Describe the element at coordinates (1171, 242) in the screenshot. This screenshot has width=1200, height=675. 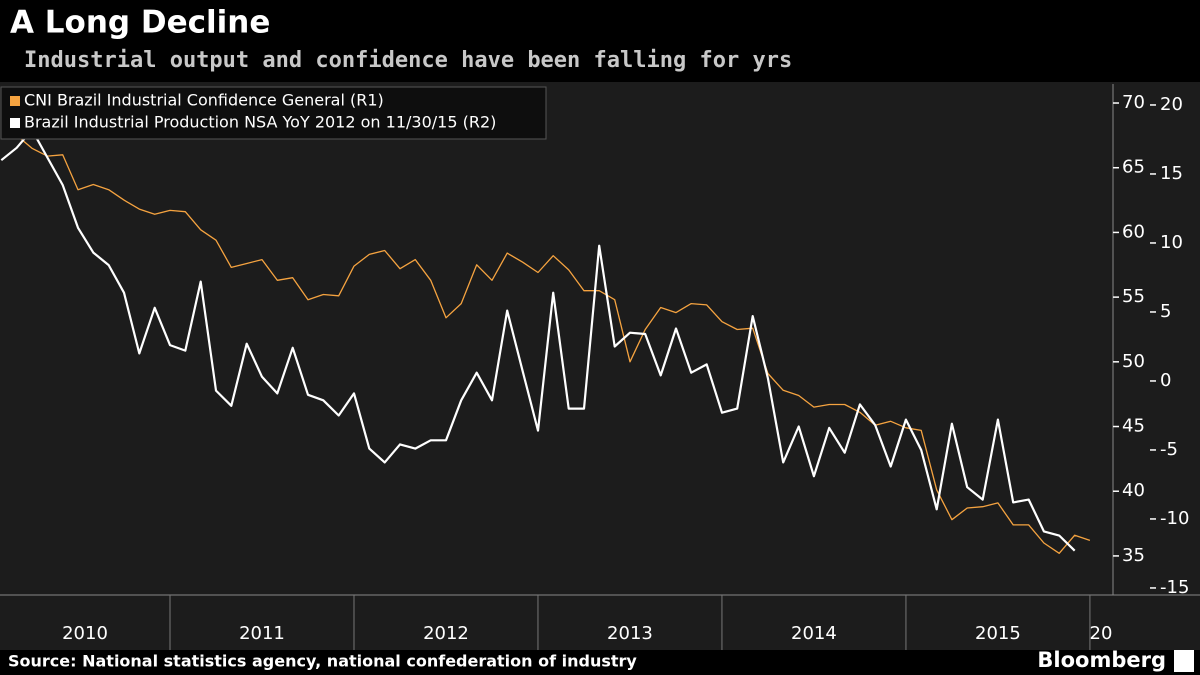
I see `y-tick-label: 10` at that location.